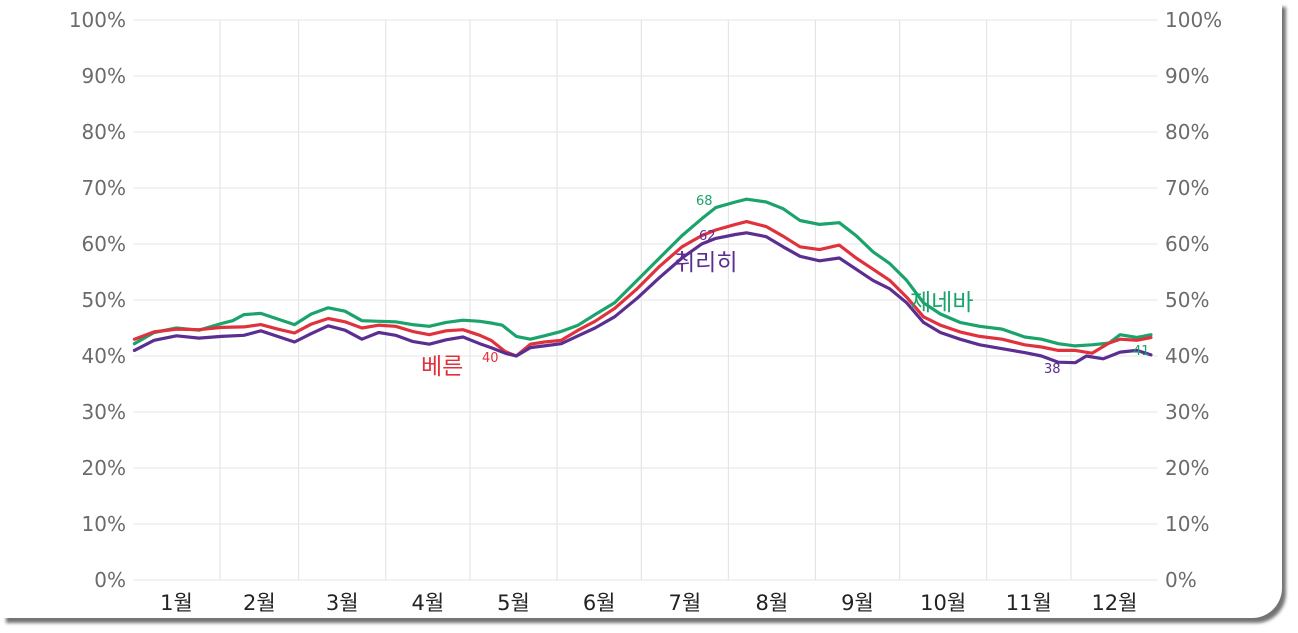  I want to click on month-label: 6월, so click(599, 603).